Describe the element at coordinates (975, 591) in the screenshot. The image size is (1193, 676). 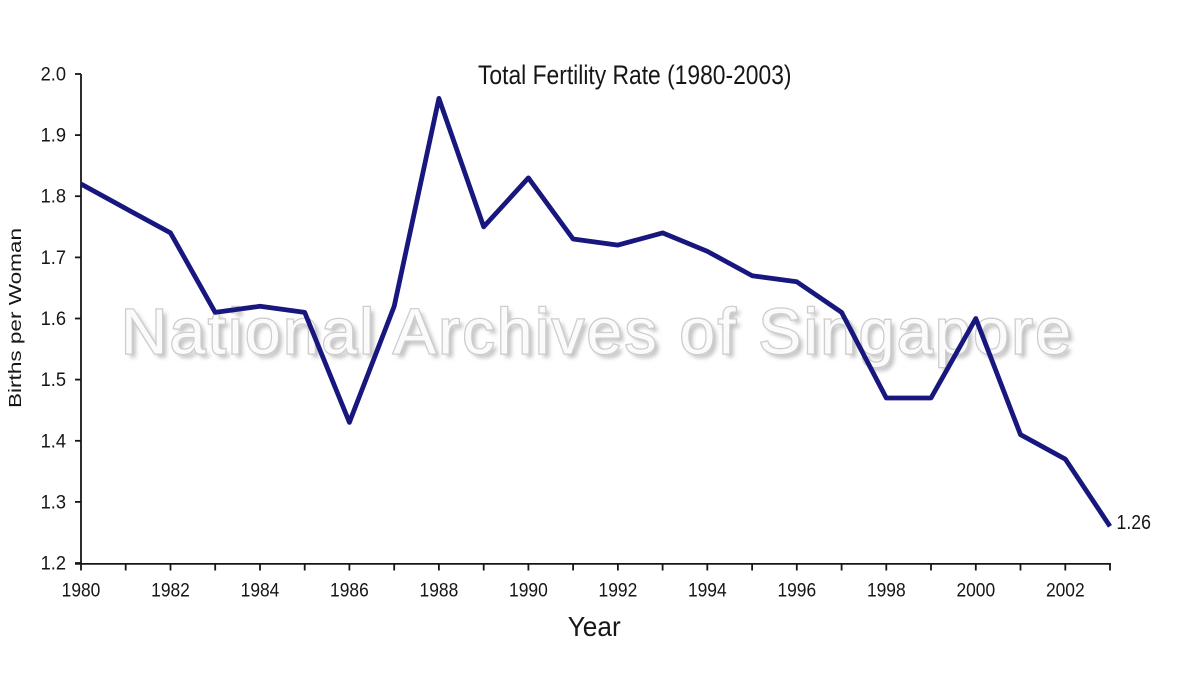
I see `svg-text: 2000` at that location.